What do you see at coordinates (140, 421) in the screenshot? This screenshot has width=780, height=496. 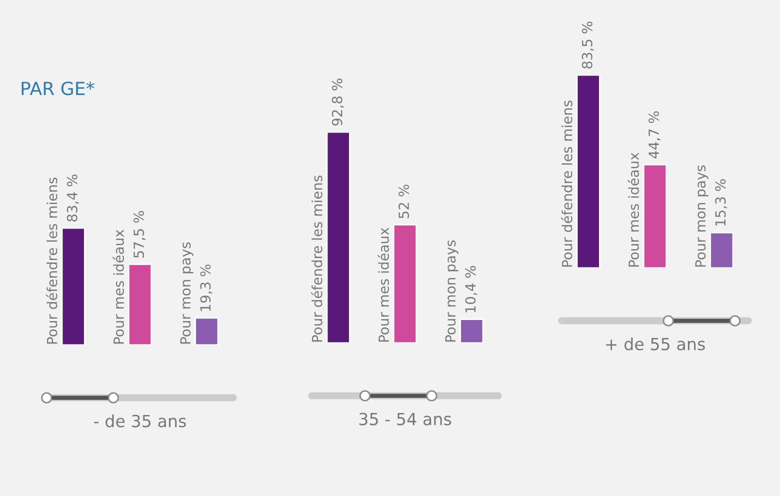 I see `x-axis-title: - de 35 ans` at bounding box center [140, 421].